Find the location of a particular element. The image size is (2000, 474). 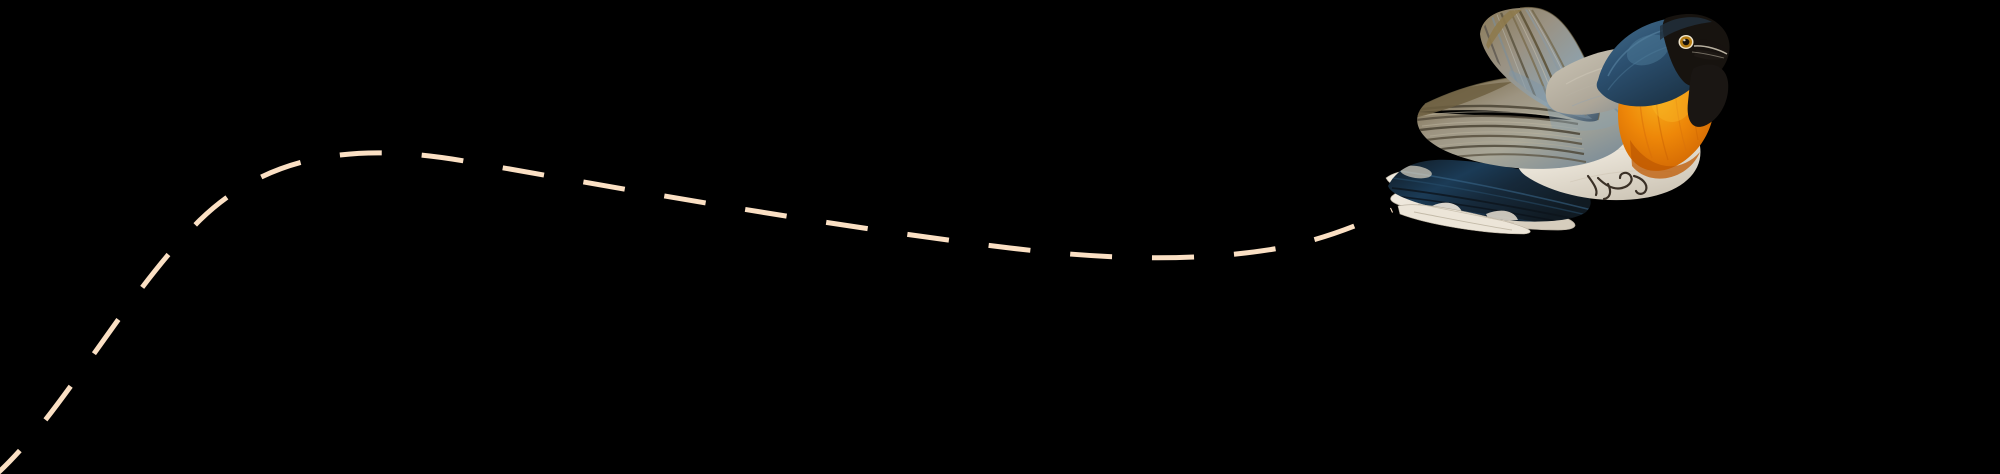

feet is located at coordinates (1617, 186).